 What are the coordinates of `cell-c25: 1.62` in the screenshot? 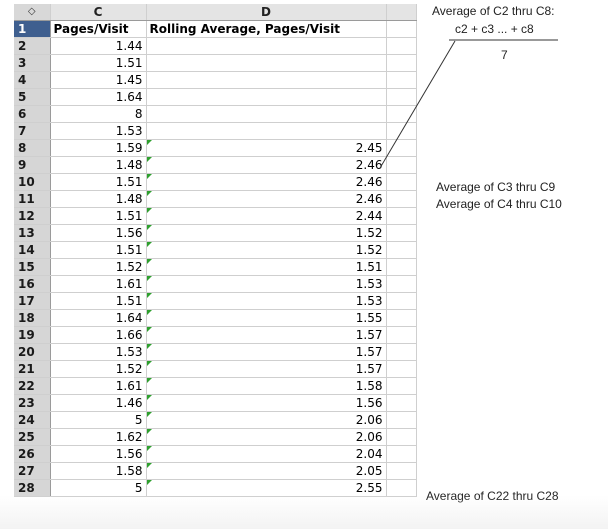 It's located at (98, 437).